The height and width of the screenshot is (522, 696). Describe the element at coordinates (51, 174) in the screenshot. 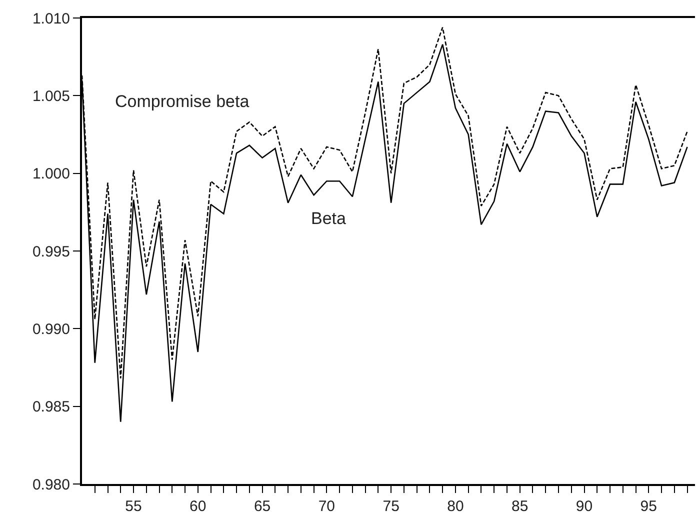

I see `y-tick-label: 1.000` at that location.